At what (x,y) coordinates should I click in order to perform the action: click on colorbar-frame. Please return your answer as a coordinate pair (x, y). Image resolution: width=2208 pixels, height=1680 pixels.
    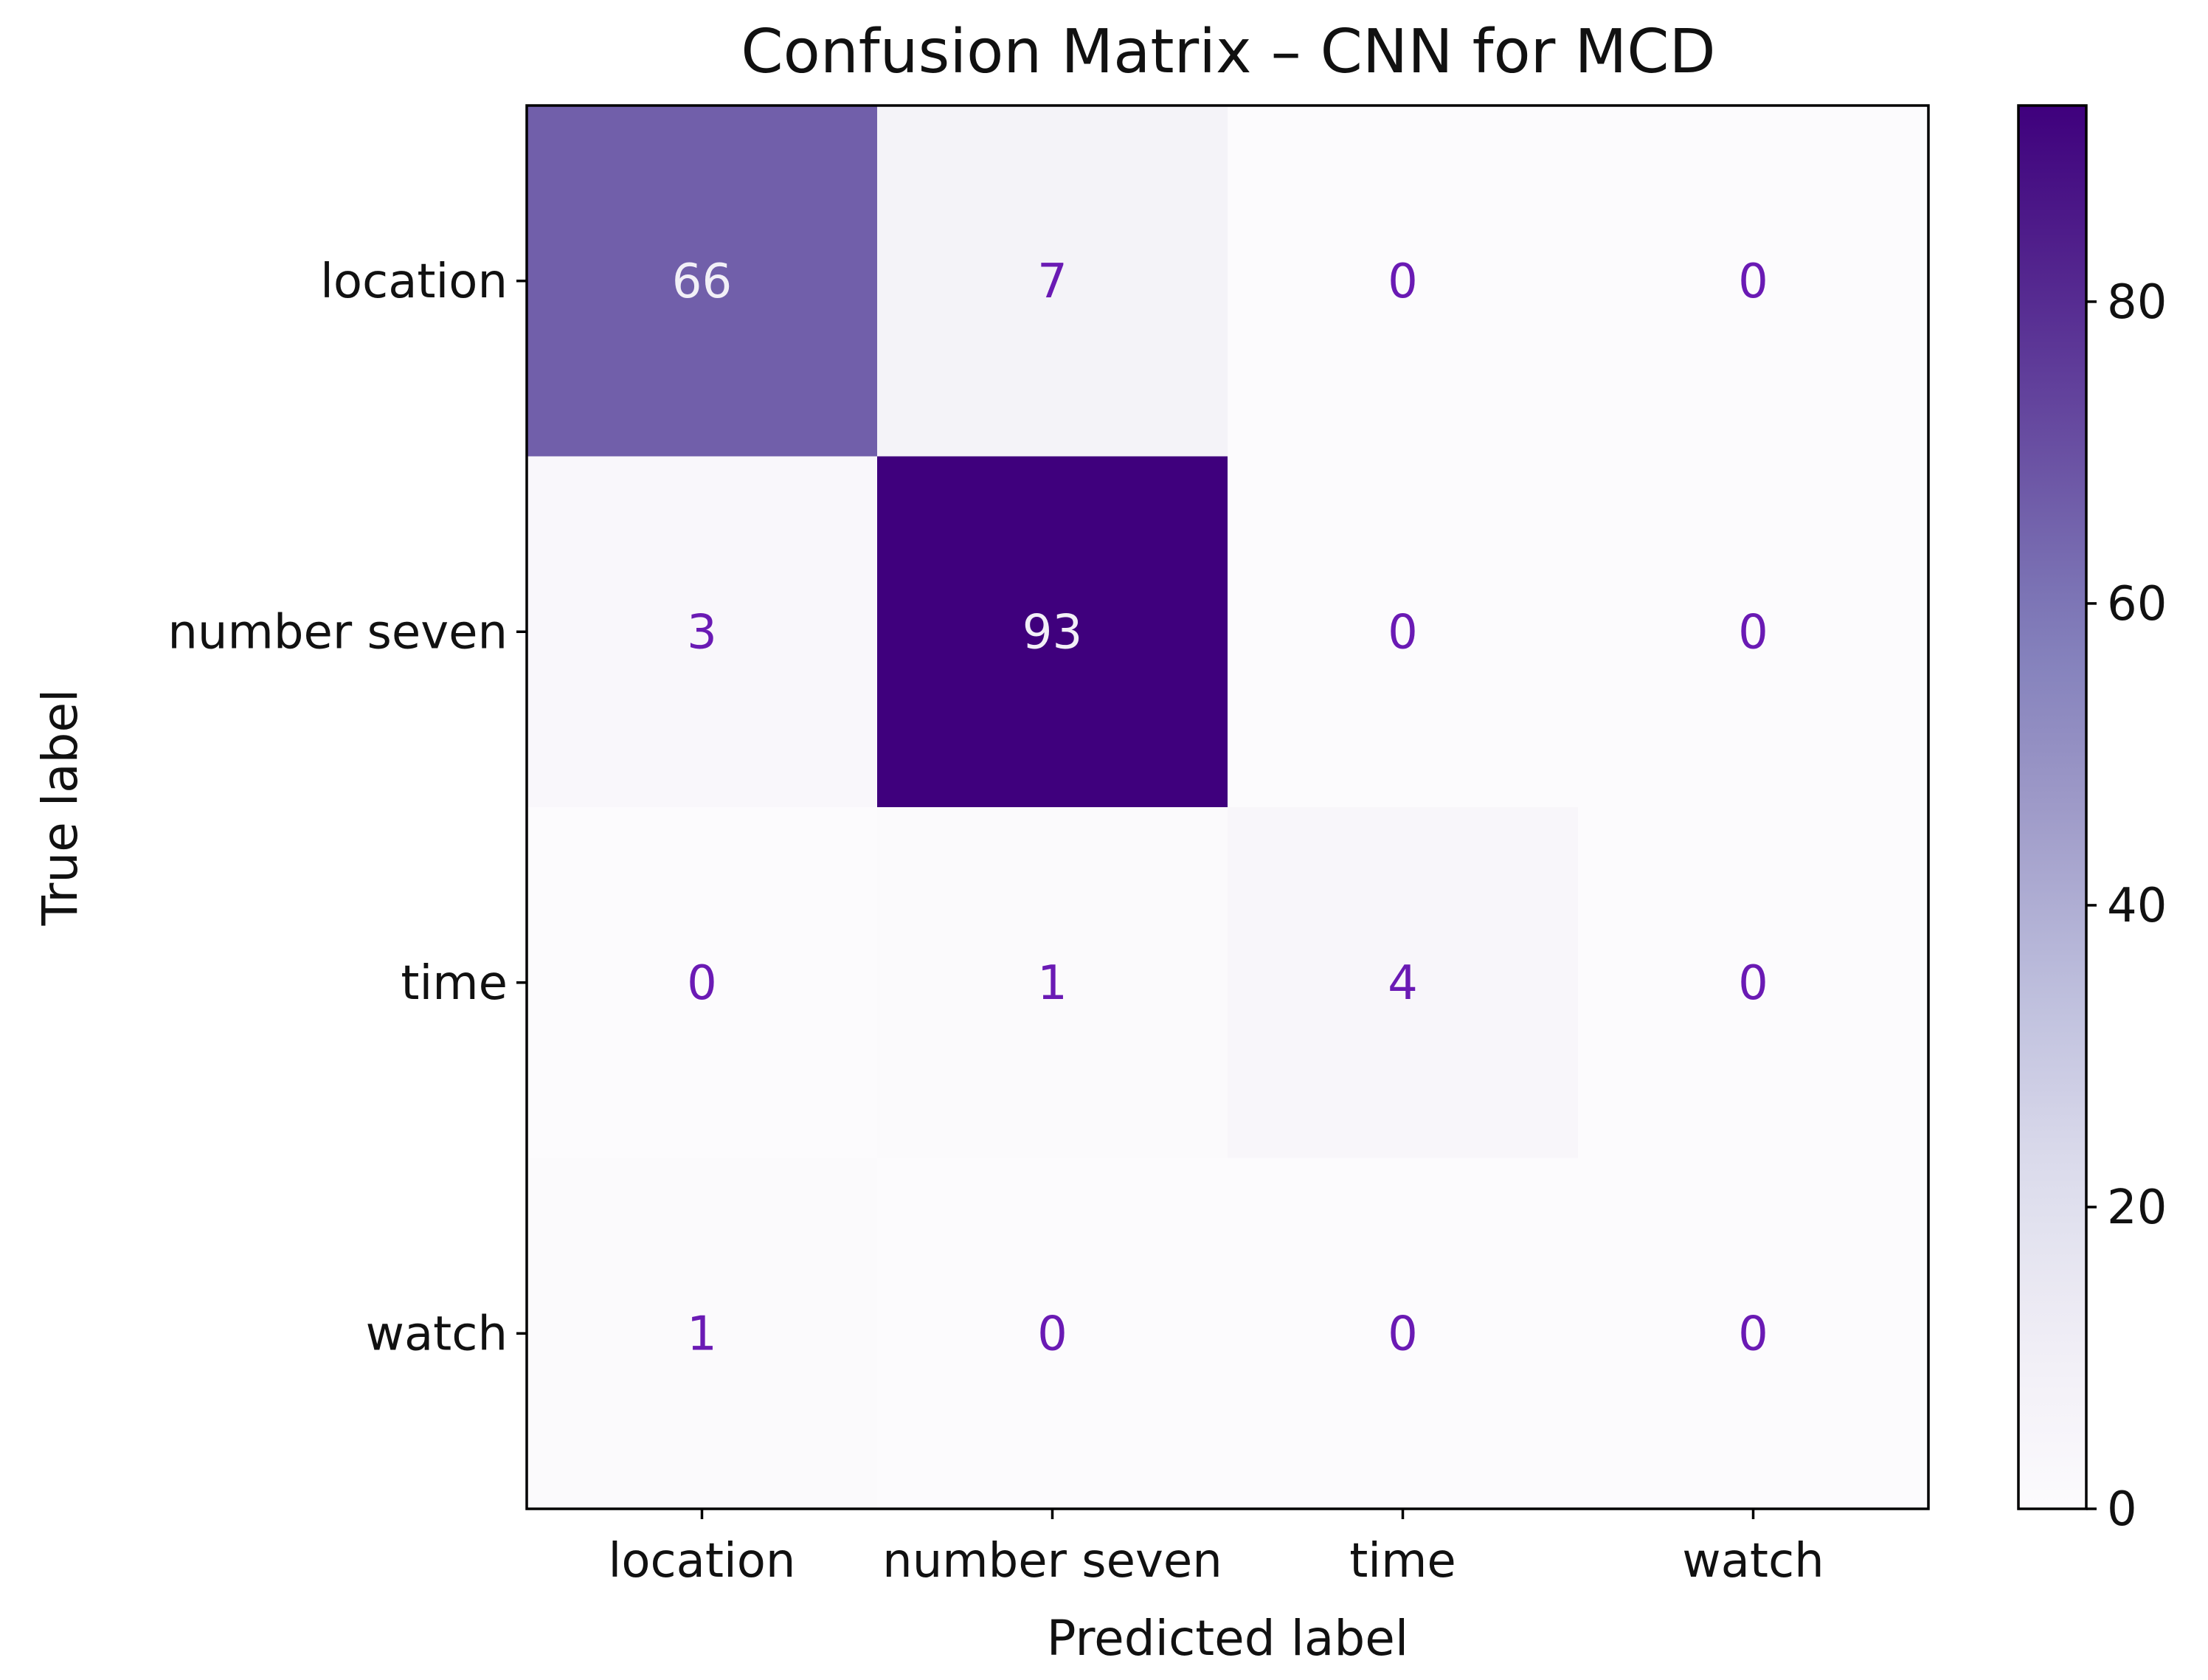
    Looking at the image, I should click on (2053, 807).